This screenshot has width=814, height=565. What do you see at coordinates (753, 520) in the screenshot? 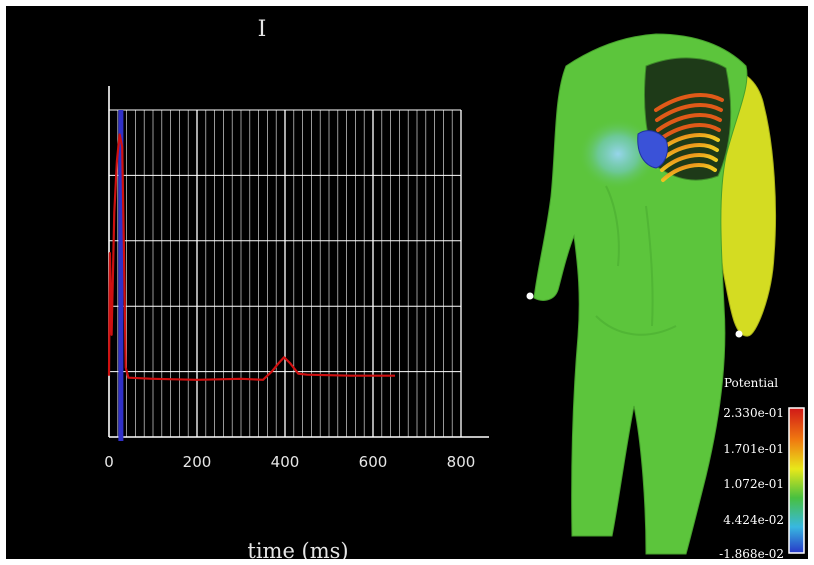
I see `colorbar-tick-label: 4.424e-02` at bounding box center [753, 520].